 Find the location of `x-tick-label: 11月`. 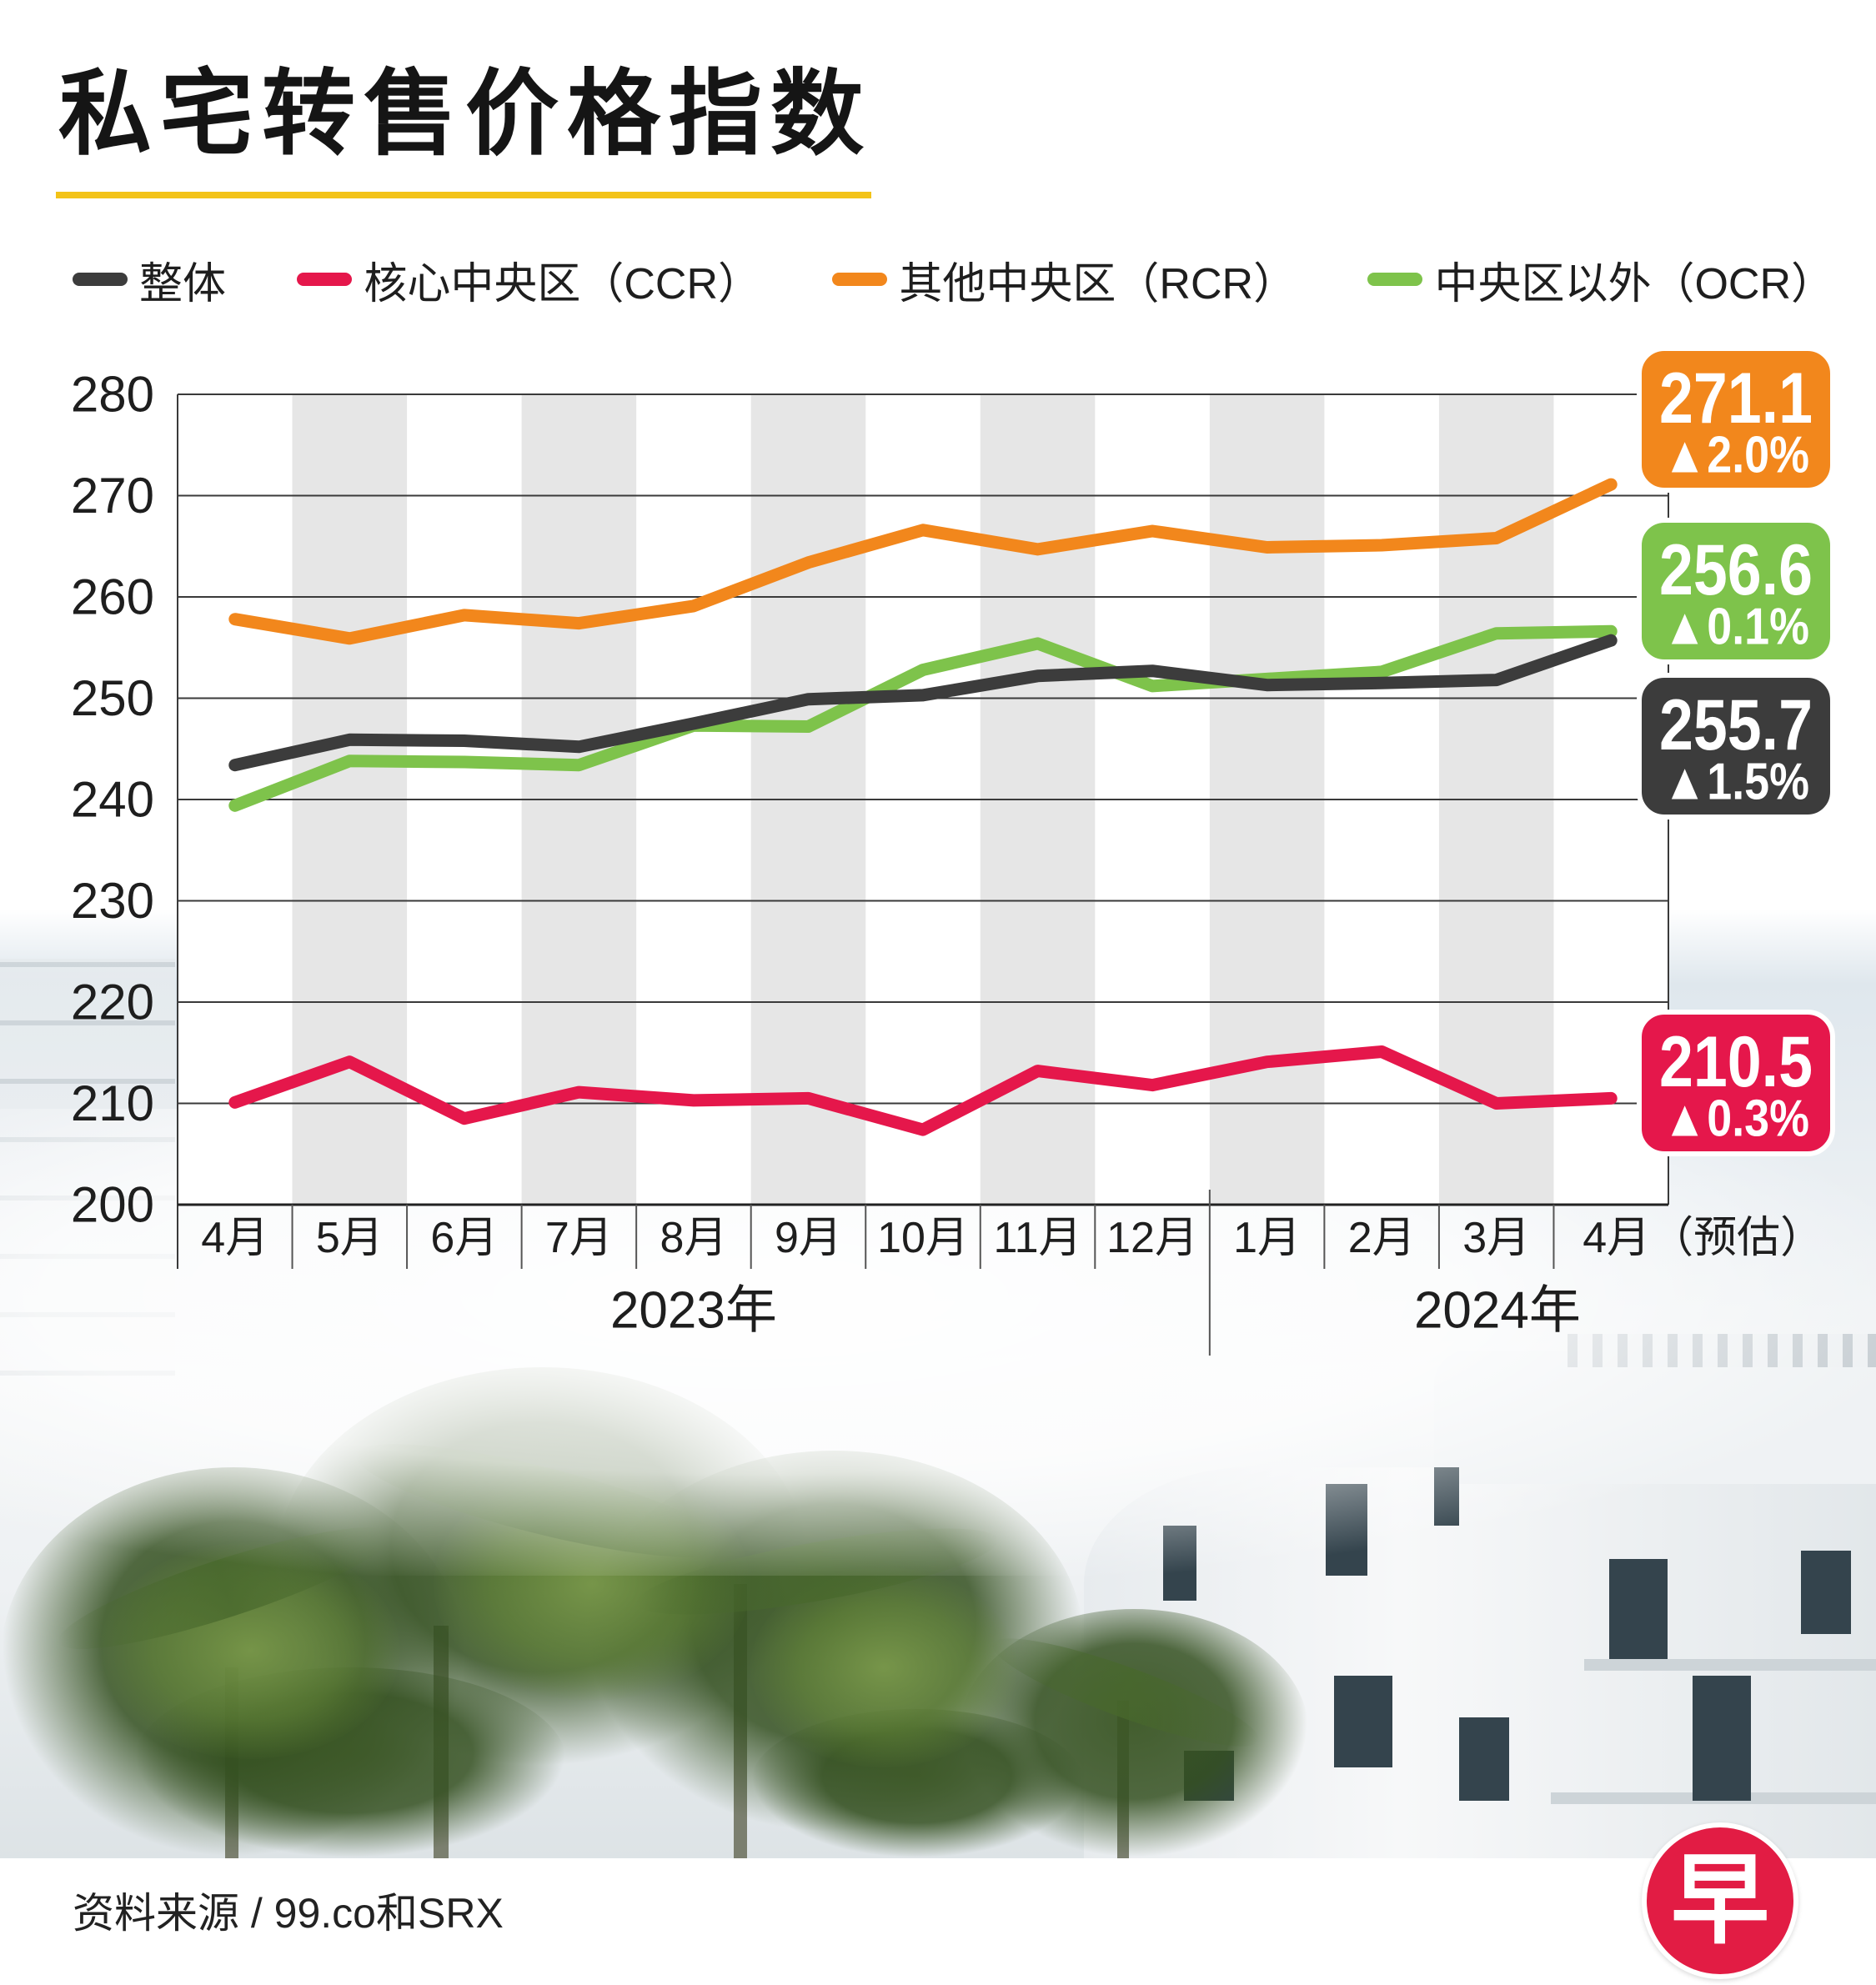

x-tick-label: 11月 is located at coordinates (1038, 1238).